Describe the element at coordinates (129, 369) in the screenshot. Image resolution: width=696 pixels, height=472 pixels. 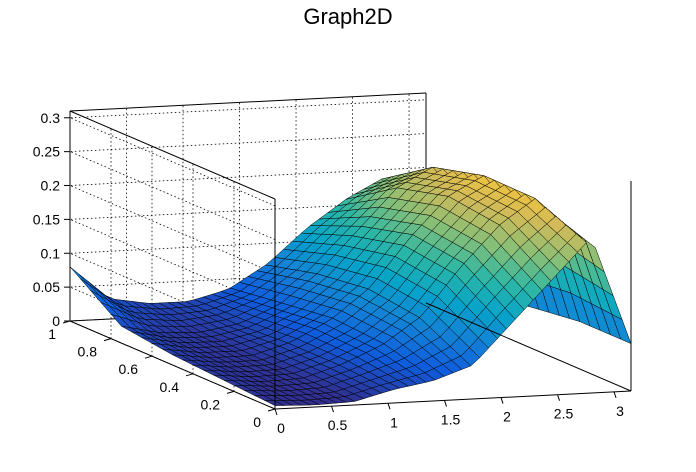
I see `y-tick-label: 0.6` at that location.